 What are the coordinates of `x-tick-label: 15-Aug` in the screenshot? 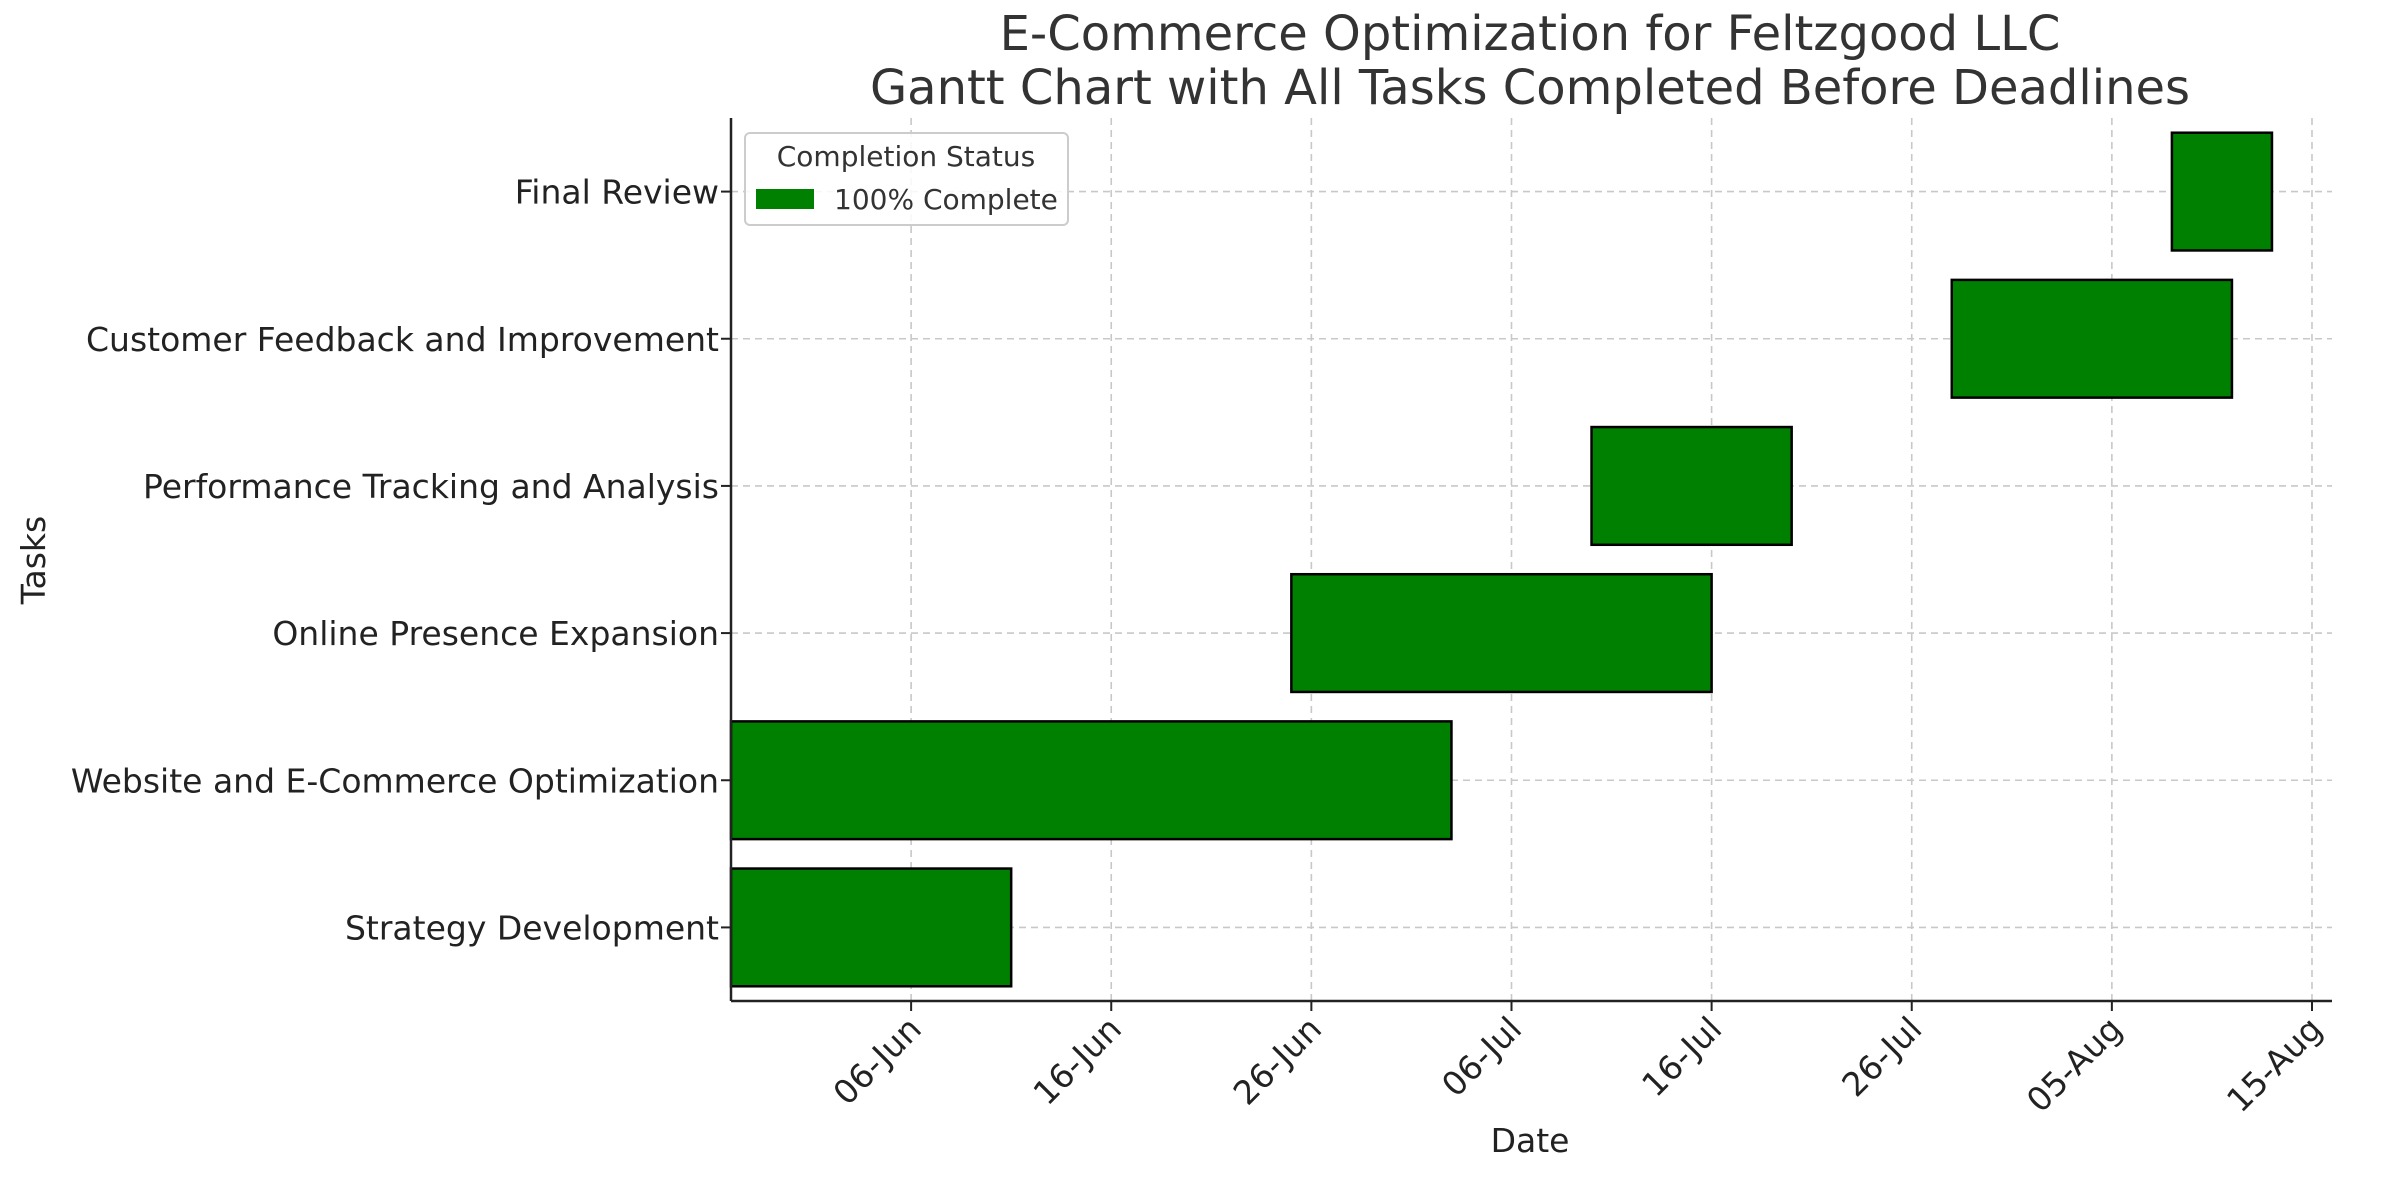 It's located at (2274, 1064).